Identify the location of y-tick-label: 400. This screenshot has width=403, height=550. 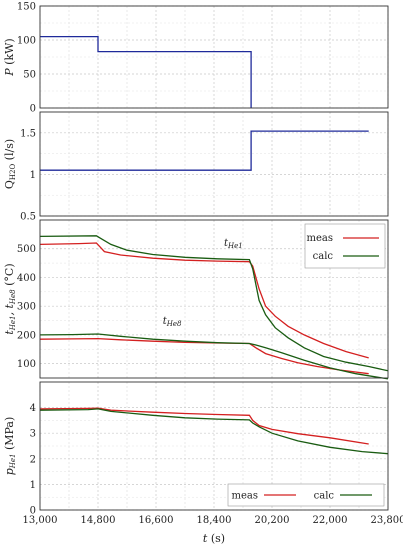
(26, 278).